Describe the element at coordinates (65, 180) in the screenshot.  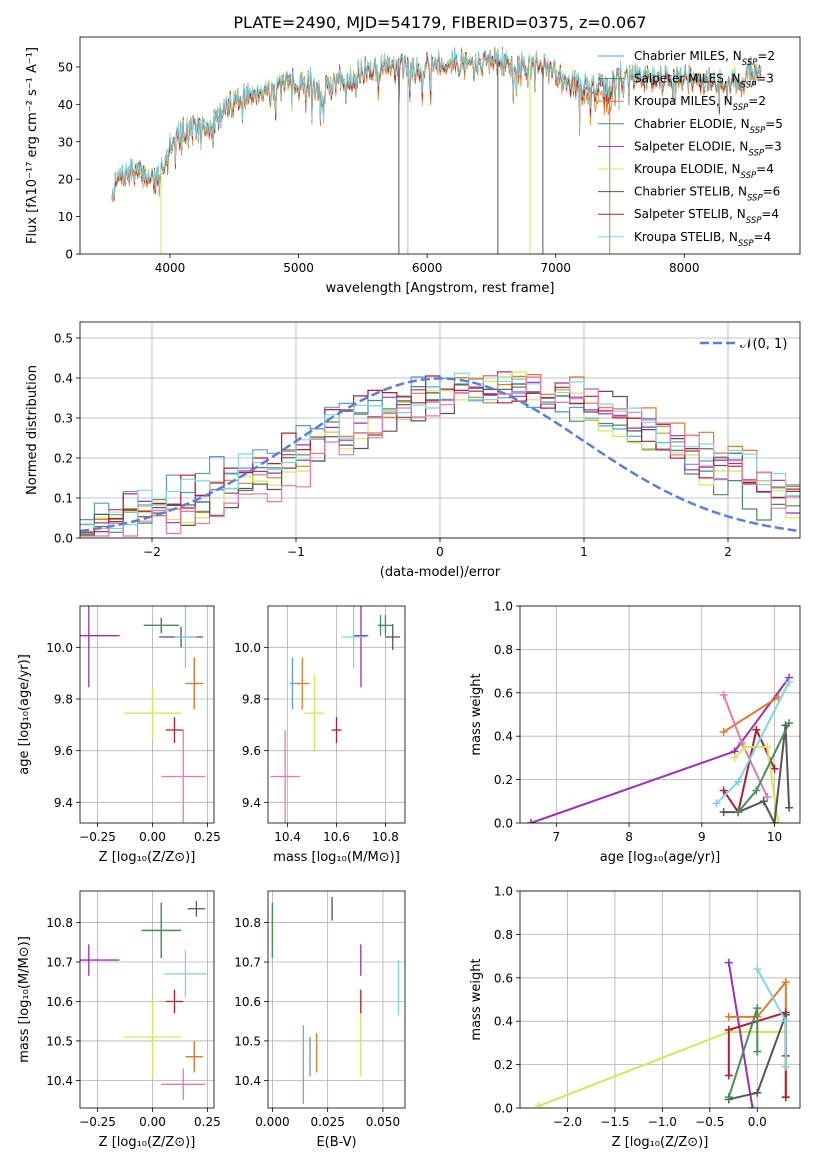
I see `y-tick-label: 20` at that location.